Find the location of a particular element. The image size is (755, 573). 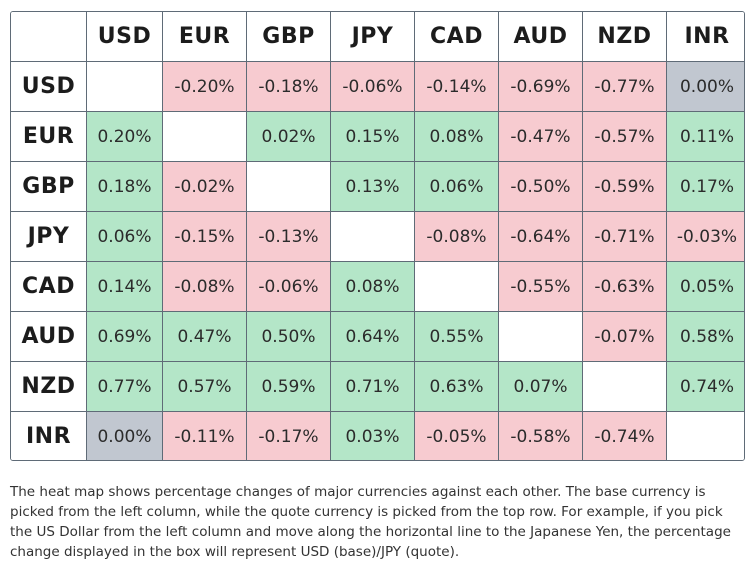

heatmap-cell: -0.50% is located at coordinates (540, 186).